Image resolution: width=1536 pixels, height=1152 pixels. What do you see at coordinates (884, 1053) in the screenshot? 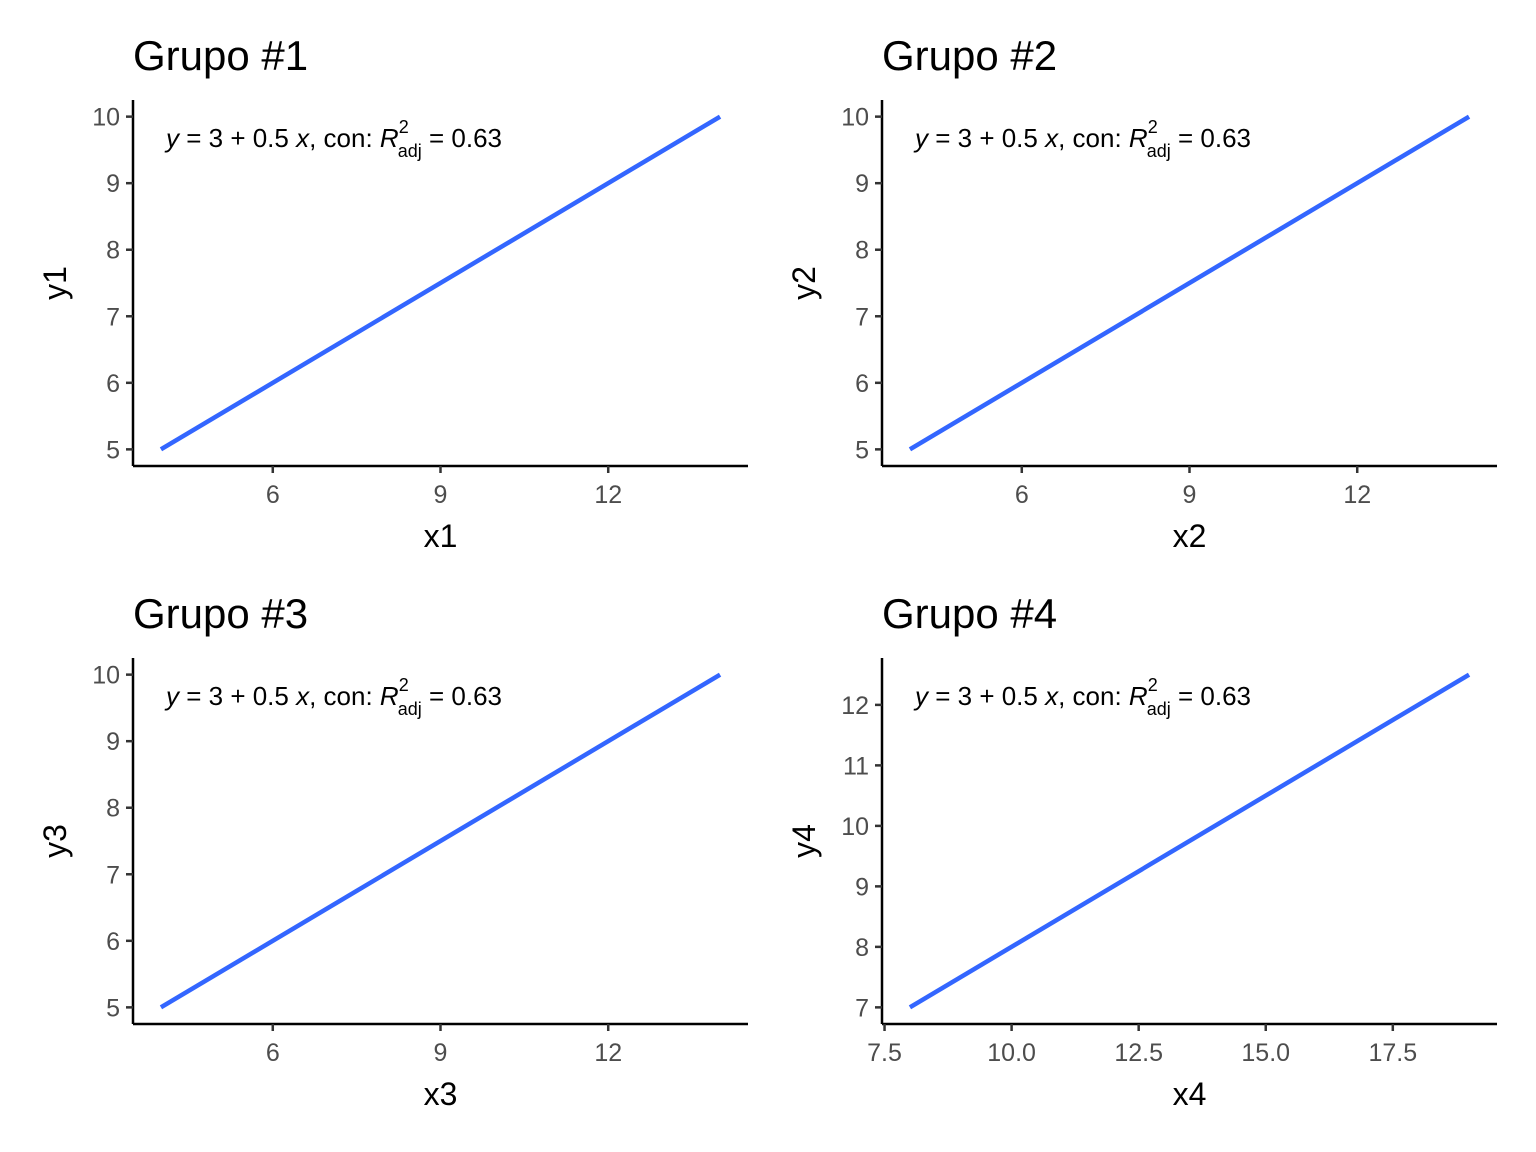
I see `x-tick-label: 7.5` at bounding box center [884, 1053].